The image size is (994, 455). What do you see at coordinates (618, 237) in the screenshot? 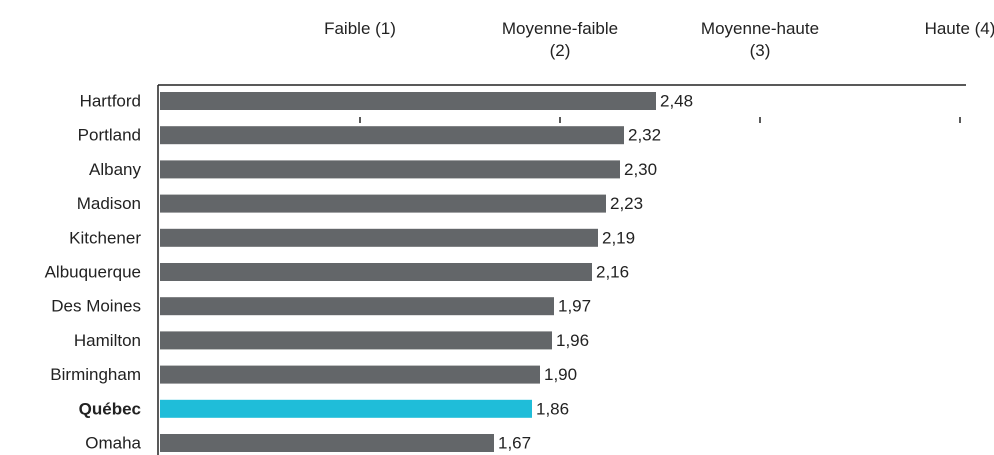
I see `value-label: 2,19` at bounding box center [618, 237].